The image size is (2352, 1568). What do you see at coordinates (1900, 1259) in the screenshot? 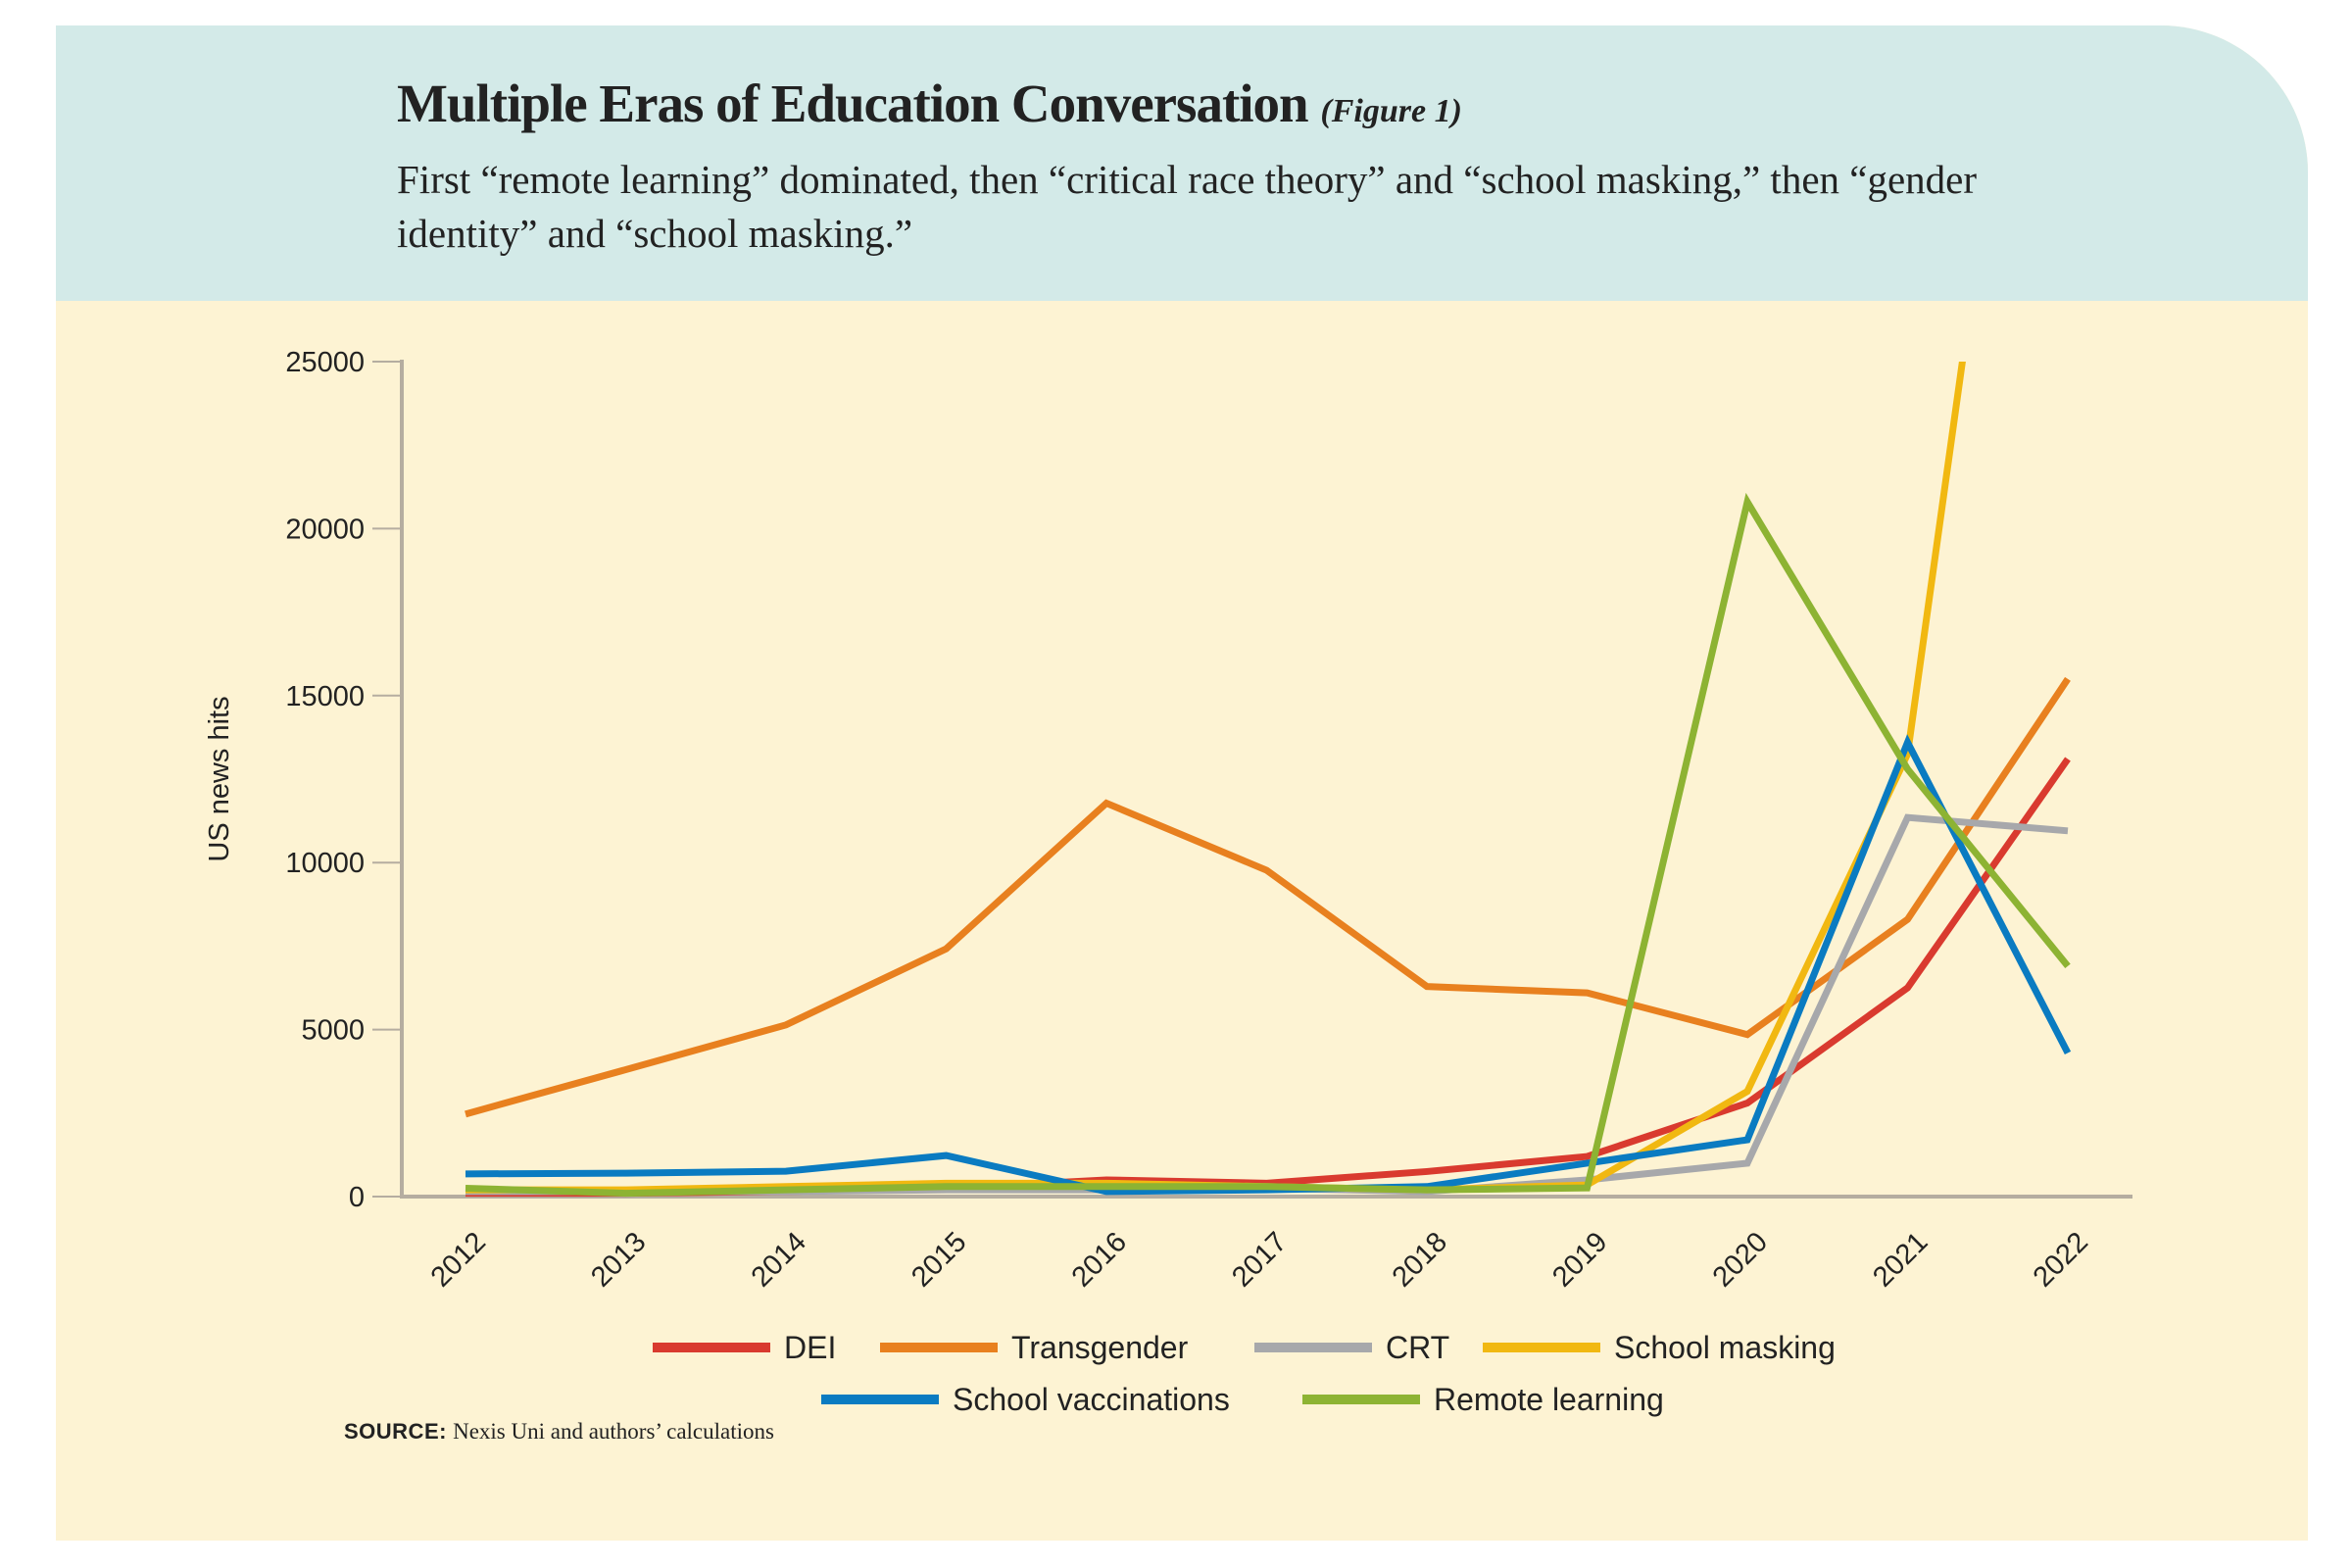
I see `x-tick-label: 2021` at bounding box center [1900, 1259].